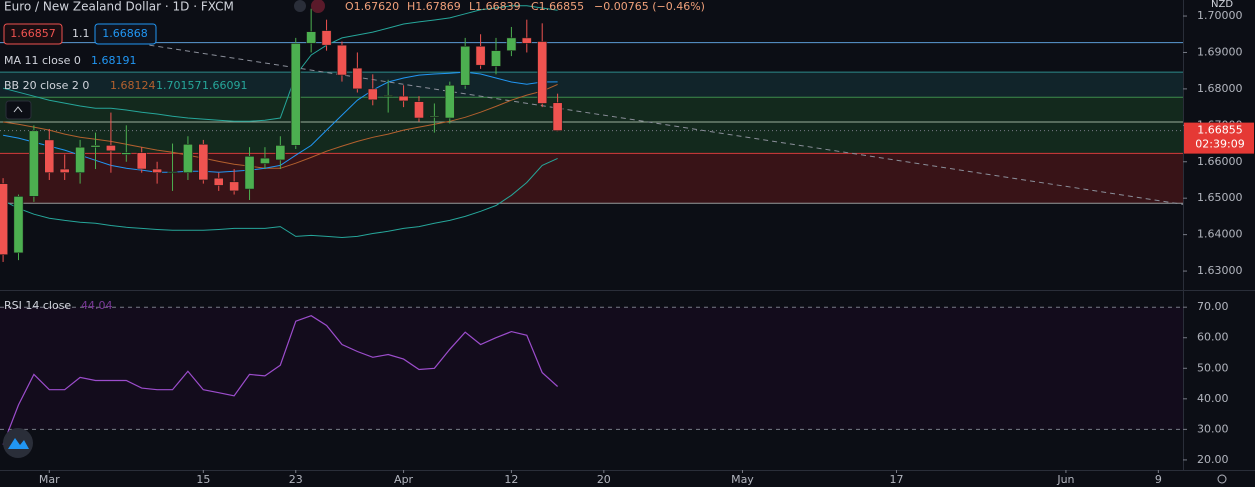 Image resolution: width=1255 pixels, height=487 pixels. Describe the element at coordinates (203, 479) in the screenshot. I see `x-tick-label: 15` at that location.